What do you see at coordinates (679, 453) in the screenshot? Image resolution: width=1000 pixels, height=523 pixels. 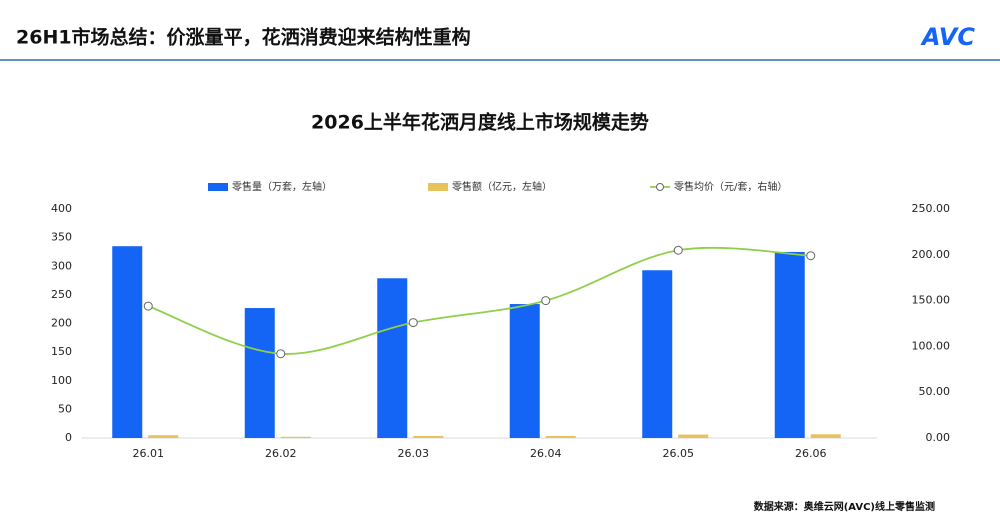 I see `x-tick-label: 26.05` at bounding box center [679, 453].